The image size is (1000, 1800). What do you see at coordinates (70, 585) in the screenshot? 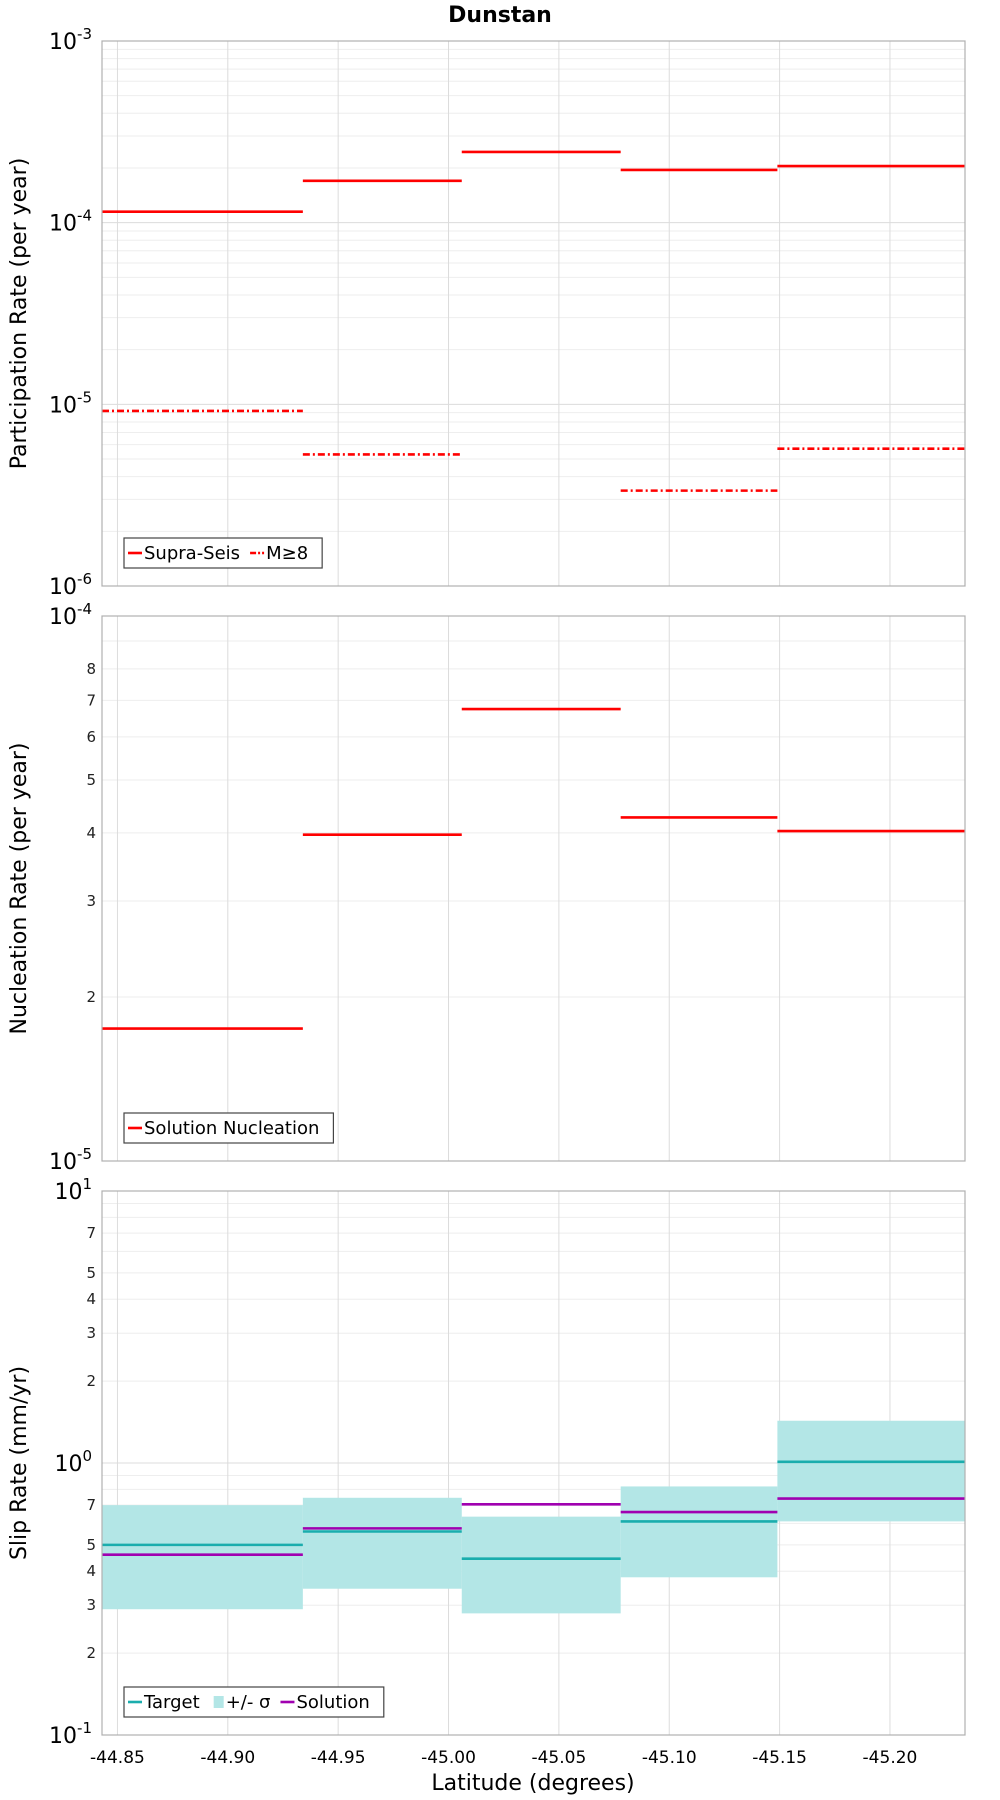
I see `y-tick-label: 10⁻⁶` at bounding box center [70, 585].